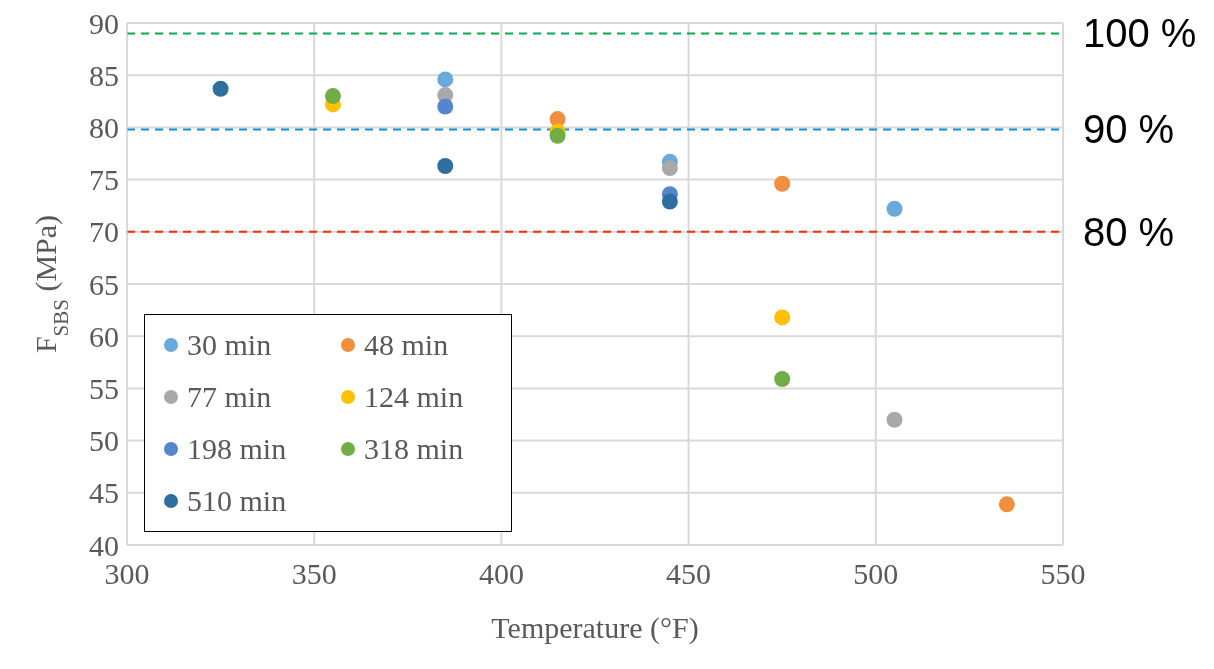 The height and width of the screenshot is (669, 1214). What do you see at coordinates (104, 389) in the screenshot?
I see `y-tick-label: 55` at bounding box center [104, 389].